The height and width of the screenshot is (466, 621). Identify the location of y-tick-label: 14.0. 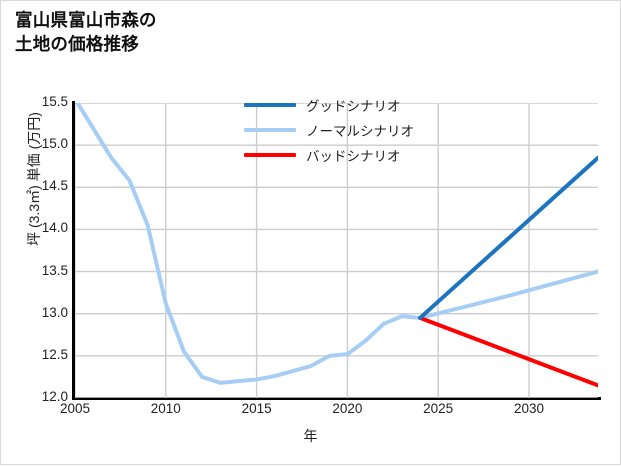
(54, 228).